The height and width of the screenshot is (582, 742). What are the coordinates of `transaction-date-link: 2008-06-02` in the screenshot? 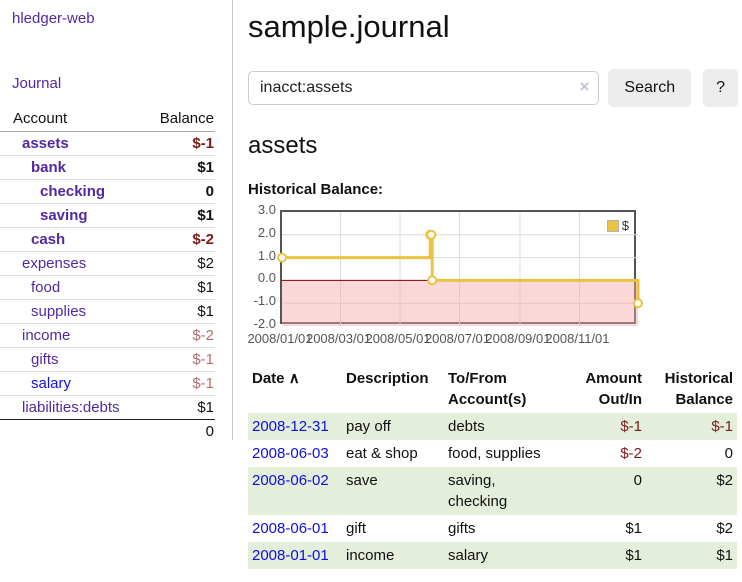 It's located at (290, 480).